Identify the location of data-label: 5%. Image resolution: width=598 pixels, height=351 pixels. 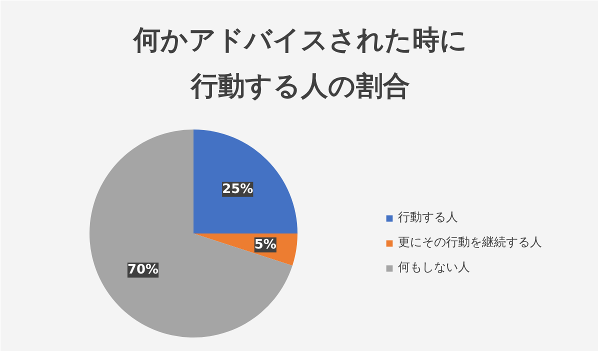
(265, 244).